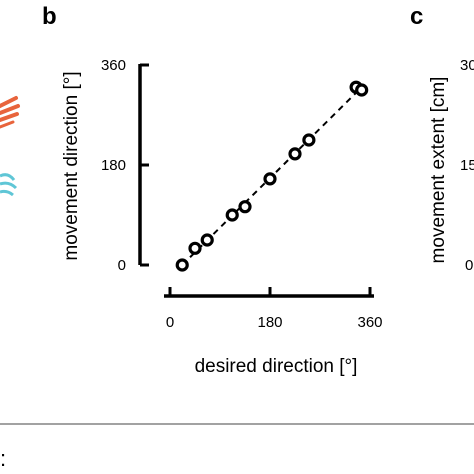  What do you see at coordinates (71, 165) in the screenshot?
I see `y-axis-label: movement direction [°]` at bounding box center [71, 165].